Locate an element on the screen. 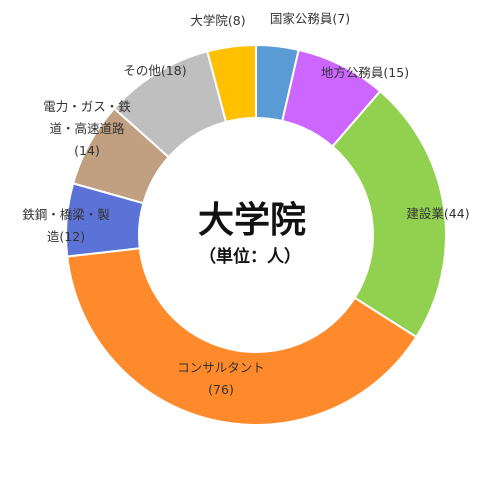 Image resolution: width=500 pixels, height=500 pixels. slice-label: 鉄鋼・橋梁・製 is located at coordinates (66, 214).